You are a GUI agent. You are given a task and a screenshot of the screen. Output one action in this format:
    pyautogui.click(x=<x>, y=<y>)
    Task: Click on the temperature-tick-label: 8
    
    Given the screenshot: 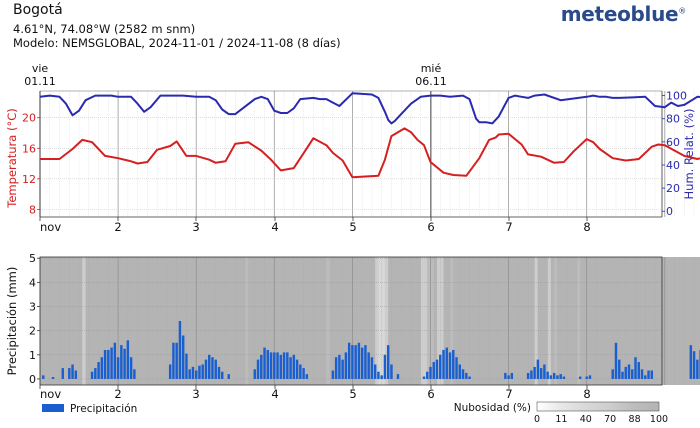 What is the action you would take?
    pyautogui.click(x=32, y=209)
    